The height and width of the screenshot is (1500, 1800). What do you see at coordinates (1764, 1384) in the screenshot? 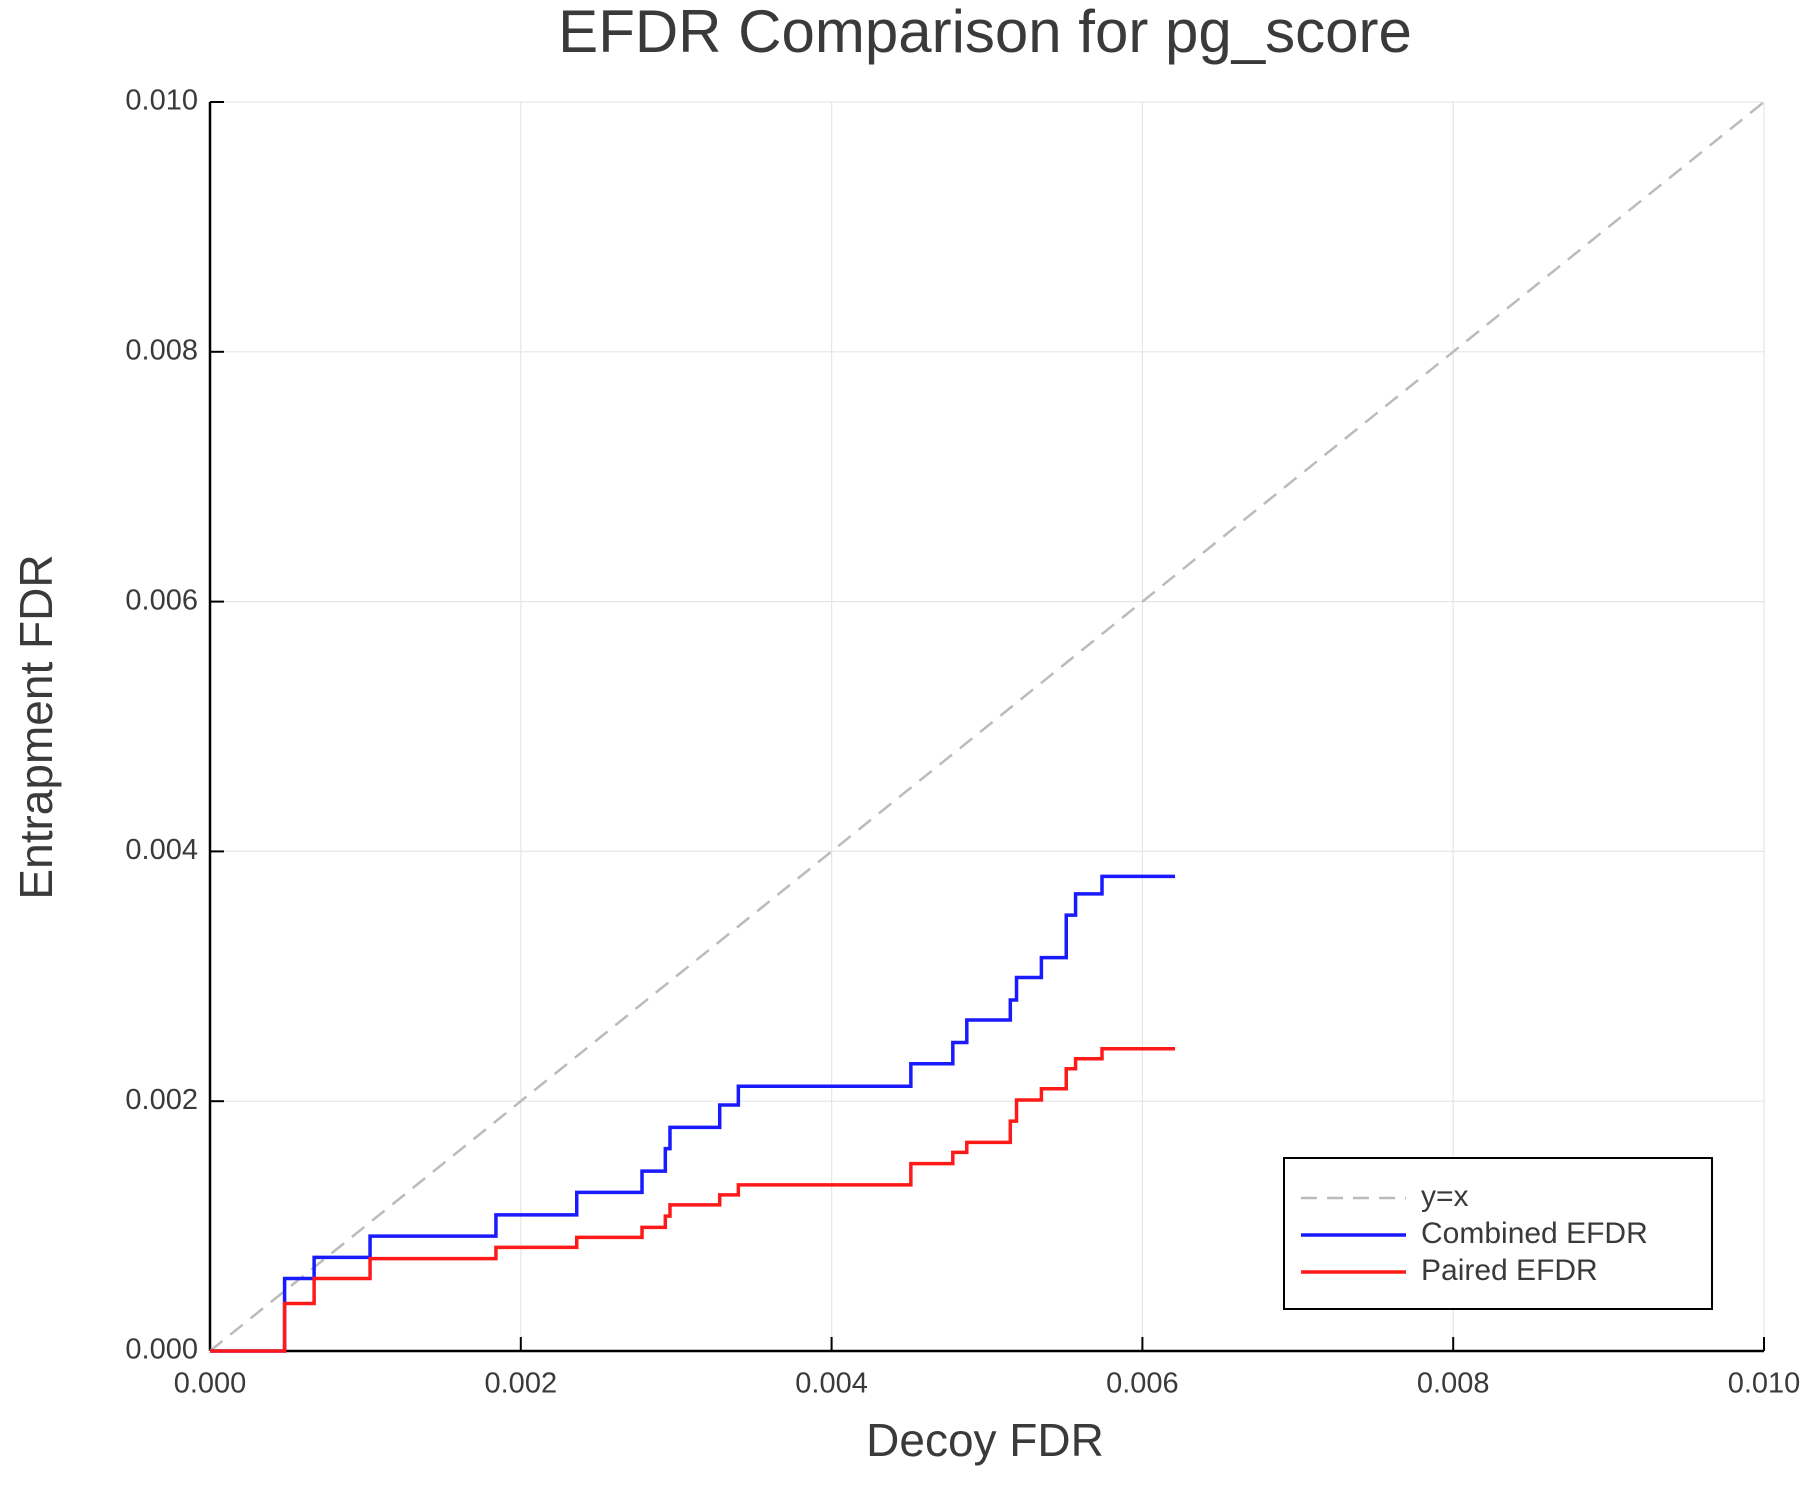
I see `x-tick-label: 0.010` at bounding box center [1764, 1384].